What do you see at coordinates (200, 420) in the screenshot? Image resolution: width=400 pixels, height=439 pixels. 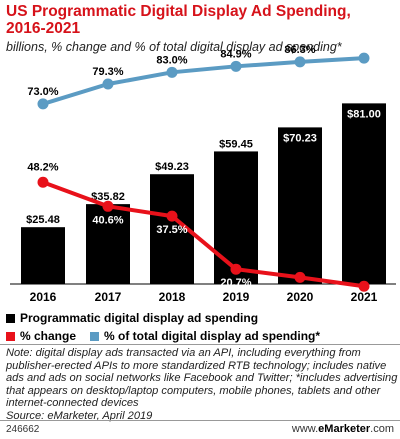 I see `footer-divider` at bounding box center [200, 420].